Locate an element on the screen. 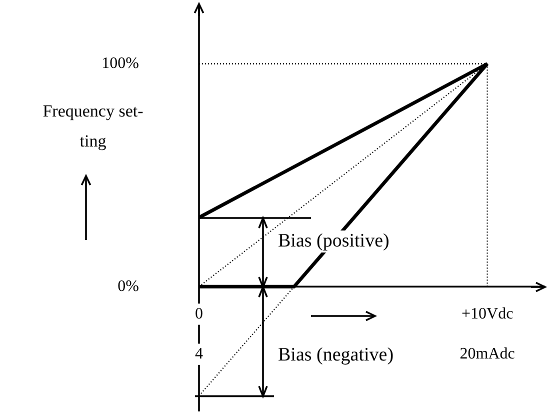  y-tick-label: 0% is located at coordinates (128, 286).